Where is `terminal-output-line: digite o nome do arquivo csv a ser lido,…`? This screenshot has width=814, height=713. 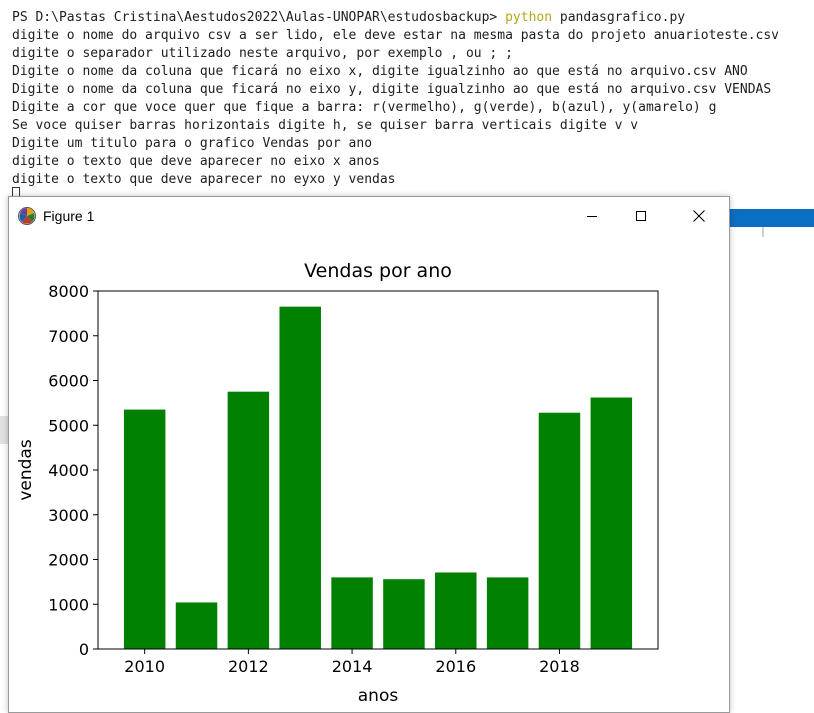 terminal-output-line: digite o nome do arquivo csv a ser lido,… is located at coordinates (396, 35).